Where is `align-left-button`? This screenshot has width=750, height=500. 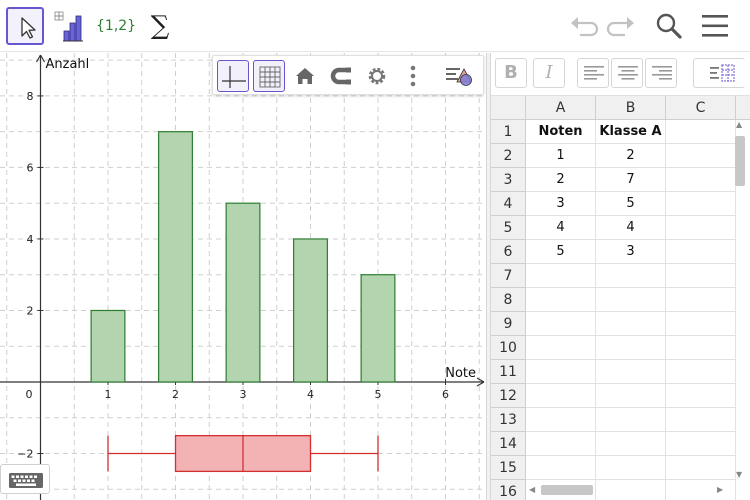
align-left-button is located at coordinates (593, 73).